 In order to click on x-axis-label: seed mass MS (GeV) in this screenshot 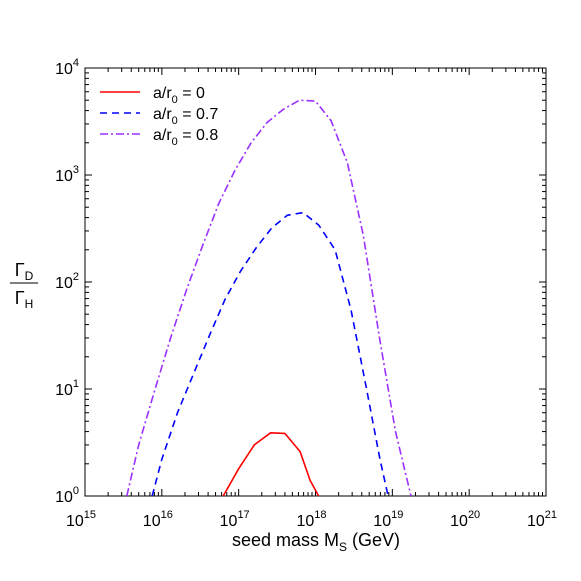, I will do `click(316, 542)`.